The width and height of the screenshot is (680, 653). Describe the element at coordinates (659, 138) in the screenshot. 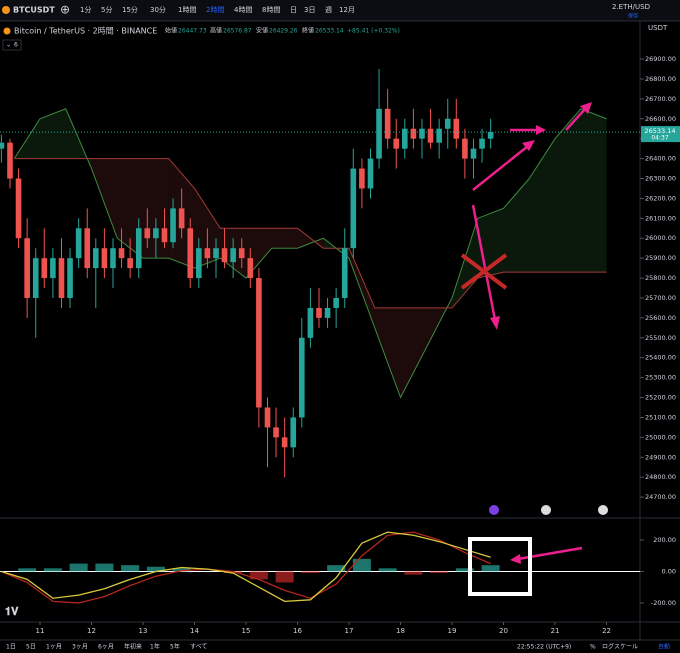

I see `countdown: 04:37` at that location.